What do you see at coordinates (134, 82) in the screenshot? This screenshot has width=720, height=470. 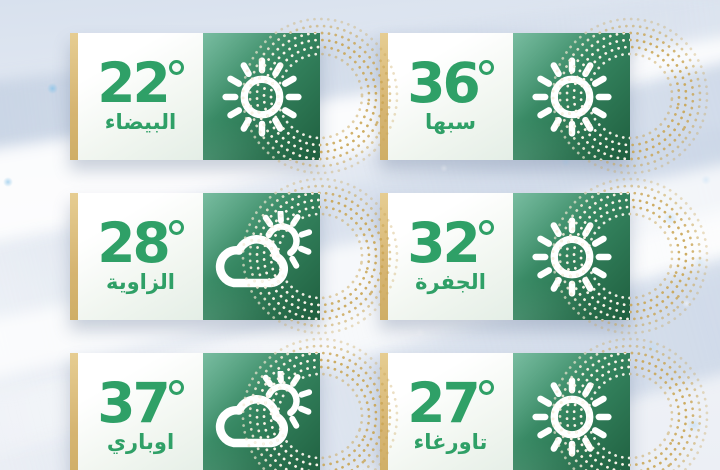 I see `temperature-value: 22` at bounding box center [134, 82].